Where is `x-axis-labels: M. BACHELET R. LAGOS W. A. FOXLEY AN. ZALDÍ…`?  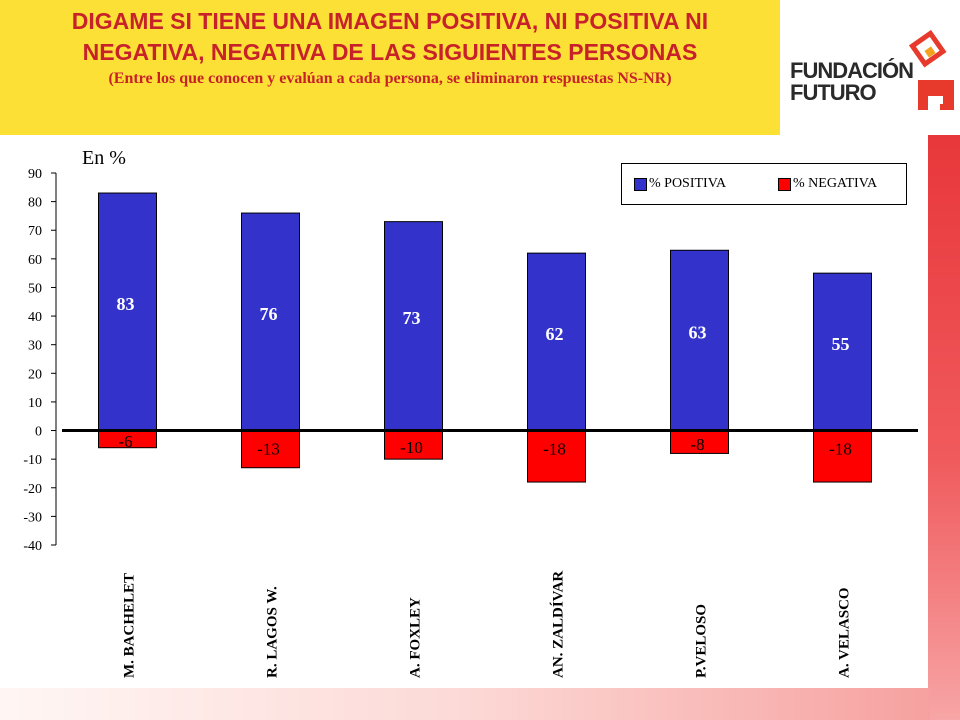 x-axis-labels: M. BACHELET R. LAGOS W. A. FOXLEY AN. ZALDÍ… is located at coordinates (487, 624).